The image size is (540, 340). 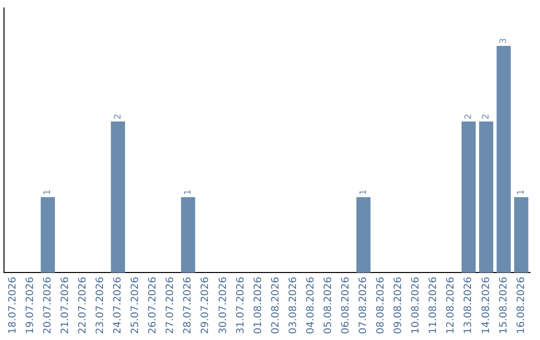 I want to click on x-tick-label: 27.07.2026, so click(x=170, y=305).